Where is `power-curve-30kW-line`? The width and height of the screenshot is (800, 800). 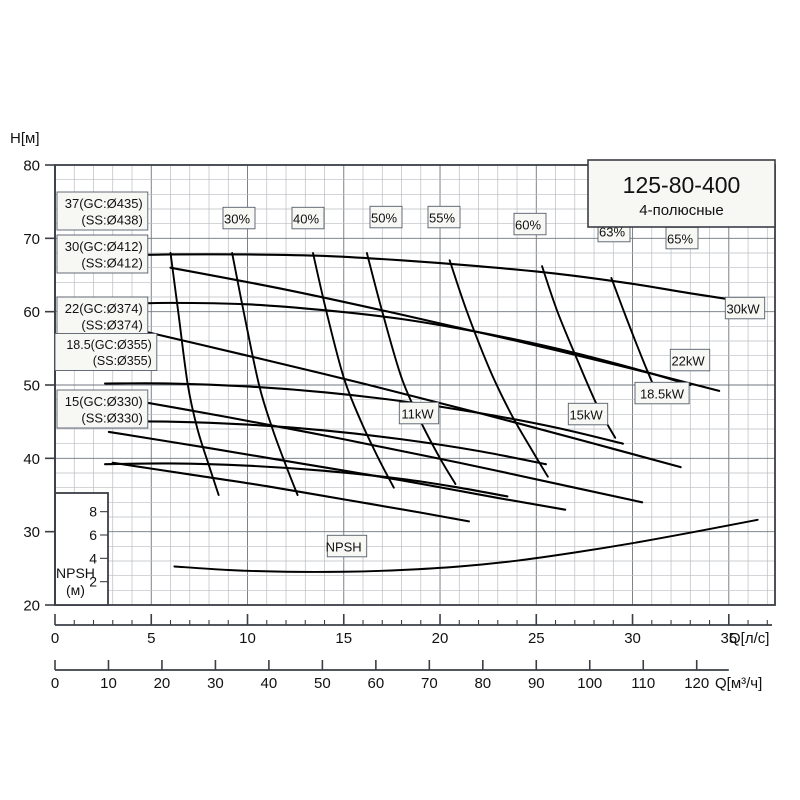 power-curve-30kW-line is located at coordinates (445, 329).